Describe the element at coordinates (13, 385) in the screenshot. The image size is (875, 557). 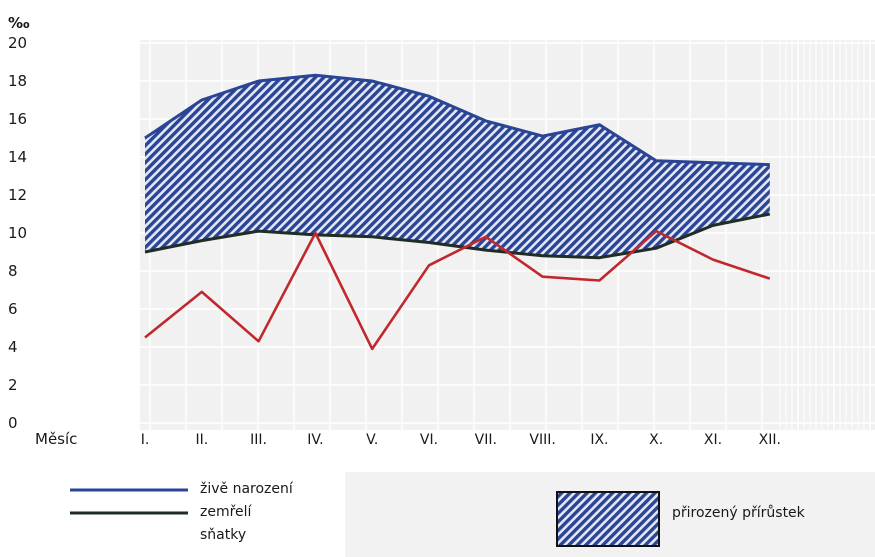
I see `y-tick-label: 2` at that location.